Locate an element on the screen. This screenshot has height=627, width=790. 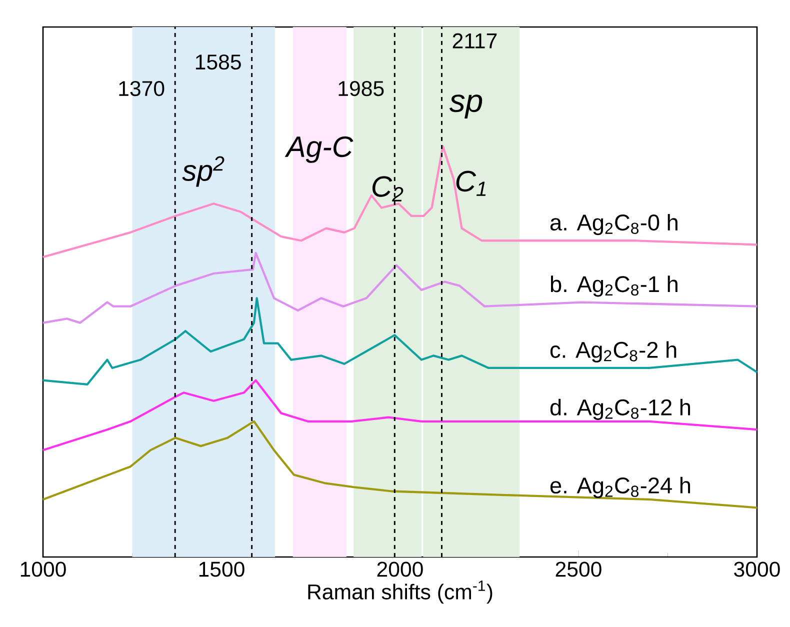
series-label: d. Ag$_{2}$C$_{8}$-12 h is located at coordinates (620, 409).